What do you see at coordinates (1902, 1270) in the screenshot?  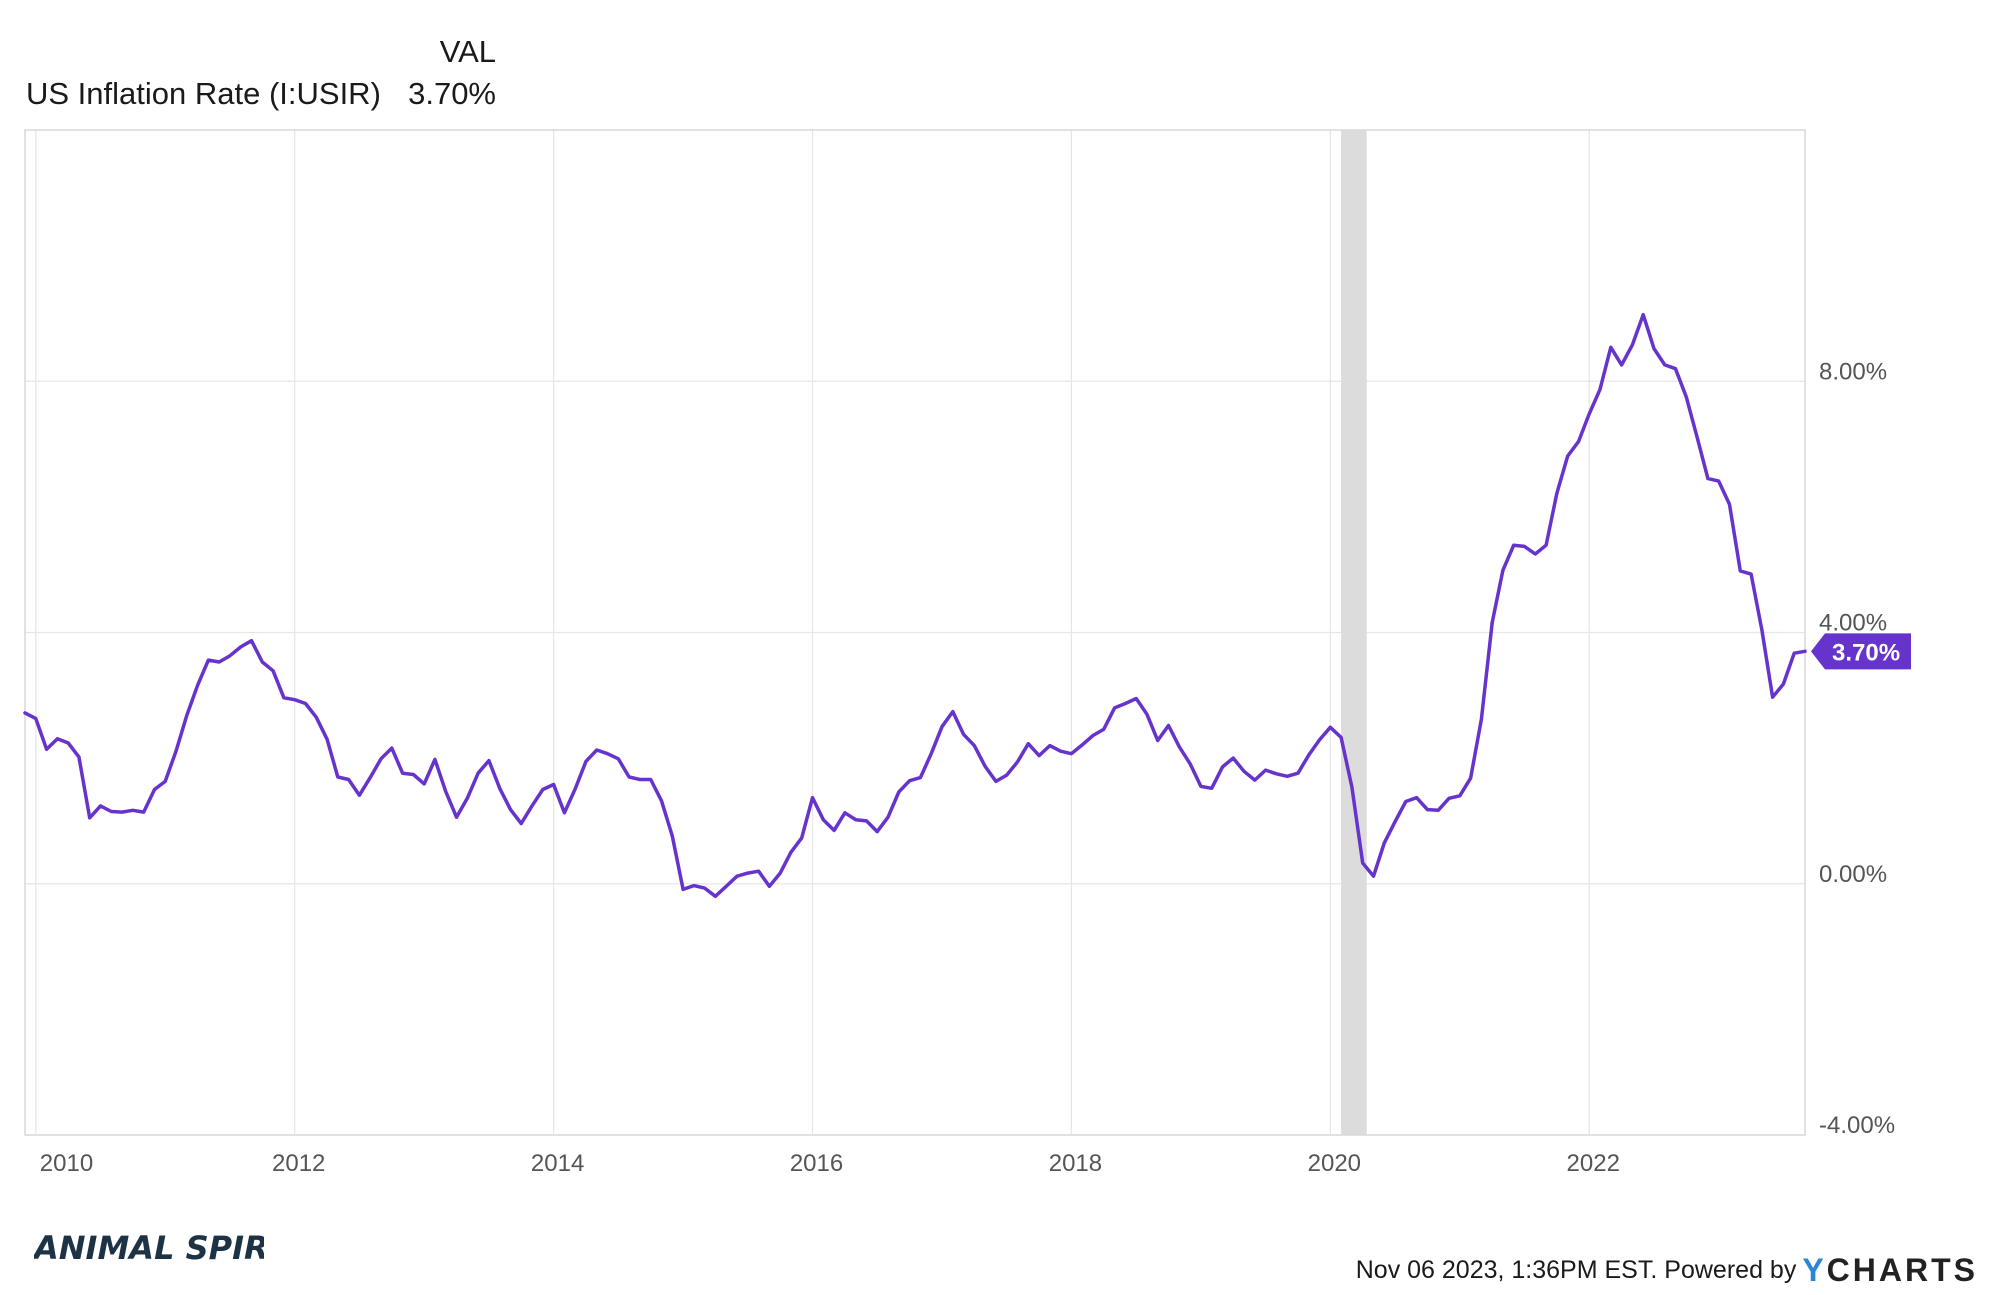 I see `ycharts-logo-rest: CHARTS` at bounding box center [1902, 1270].